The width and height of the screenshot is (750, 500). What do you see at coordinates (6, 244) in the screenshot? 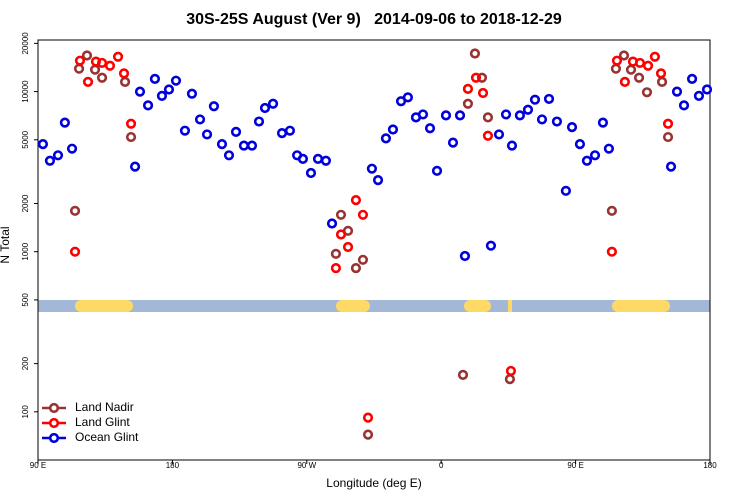
I see `y-axis-label: N Total` at bounding box center [6, 244].